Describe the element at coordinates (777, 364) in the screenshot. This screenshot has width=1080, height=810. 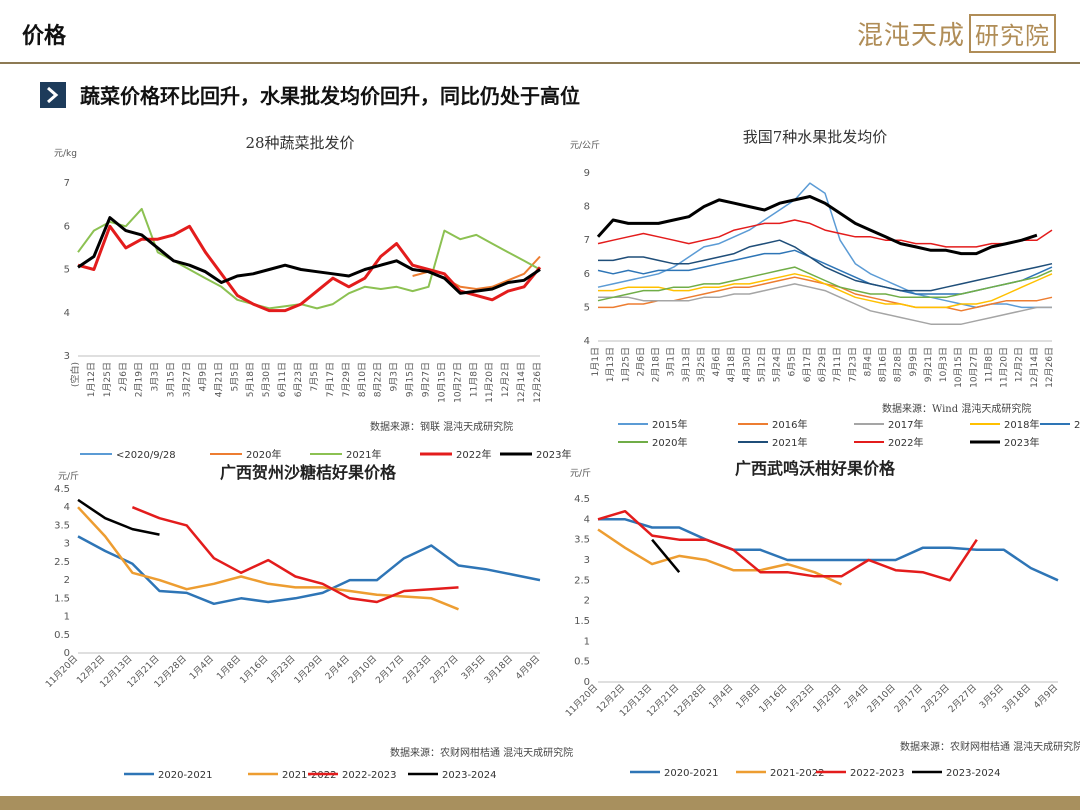
I see `x-tick-label: 5月24日` at that location.